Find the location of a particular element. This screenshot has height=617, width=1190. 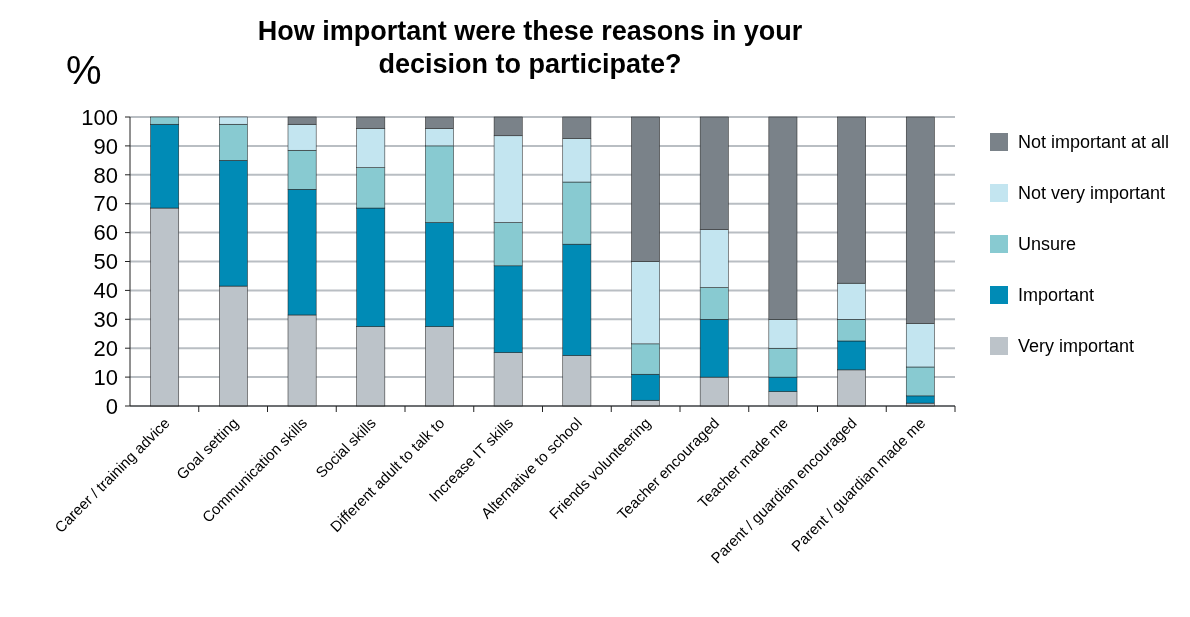

y-tick-label: 20 is located at coordinates (105, 348).